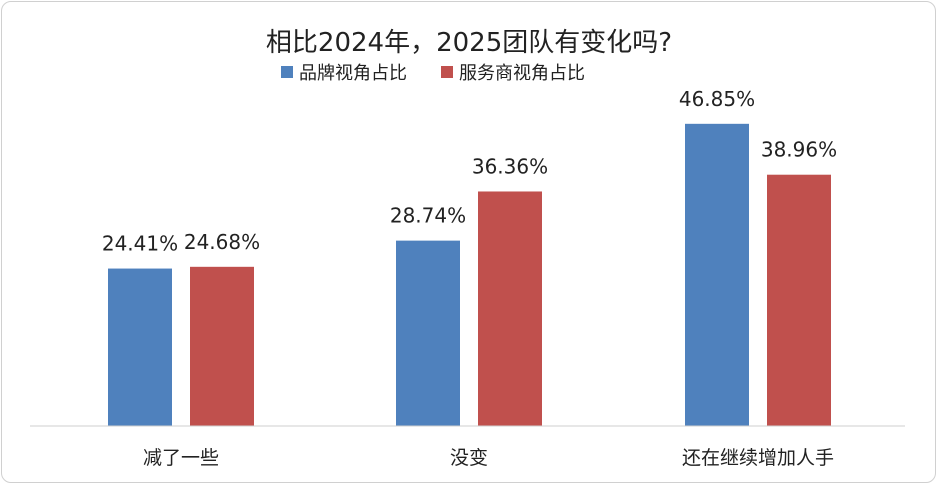 The width and height of the screenshot is (939, 486). I want to click on data-label-brand-1: 24.41%, so click(140, 244).